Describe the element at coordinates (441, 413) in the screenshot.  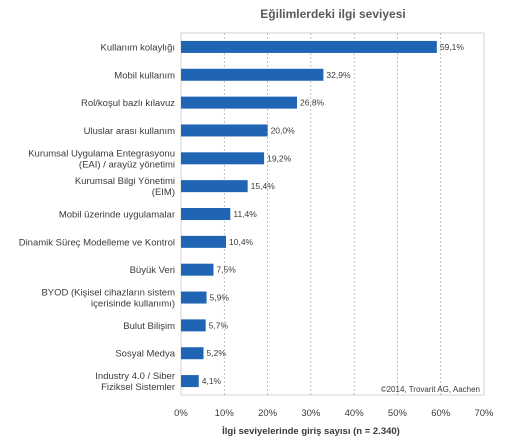
I see `x-tick-label: 60%` at that location.